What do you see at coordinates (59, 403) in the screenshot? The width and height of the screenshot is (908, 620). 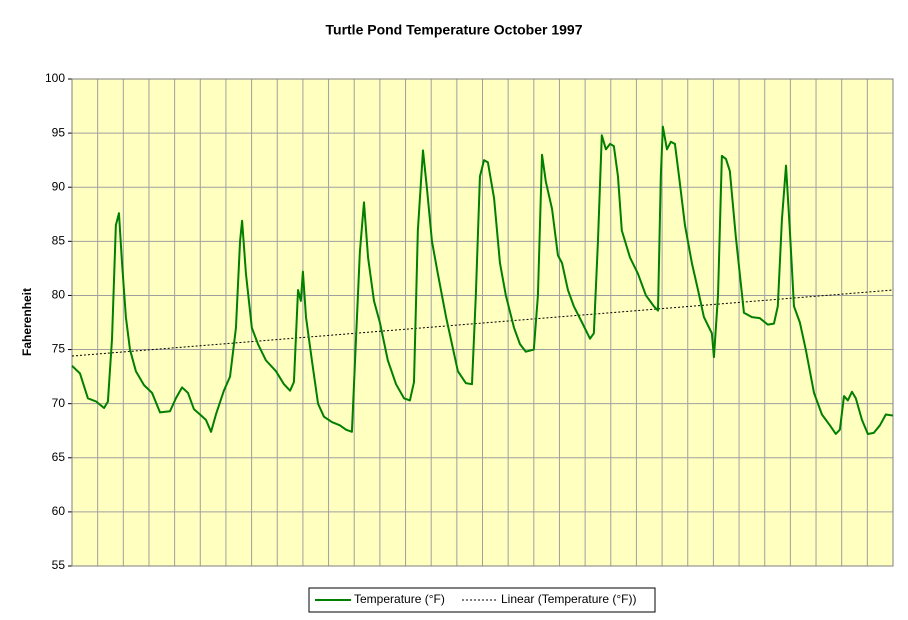 I see `y-tick-label: 70` at bounding box center [59, 403].